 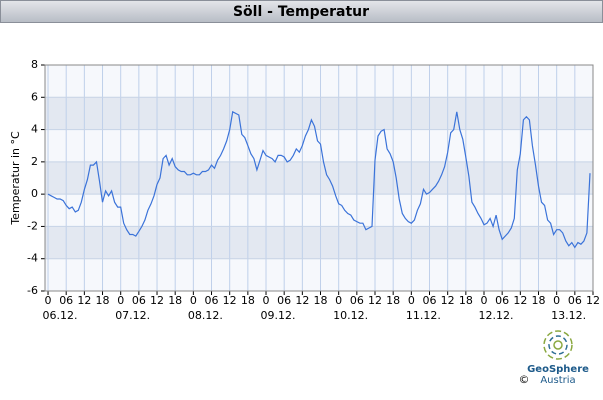 What do you see at coordinates (278, 315) in the screenshot?
I see `x-day-label: 09.12.` at bounding box center [278, 315].